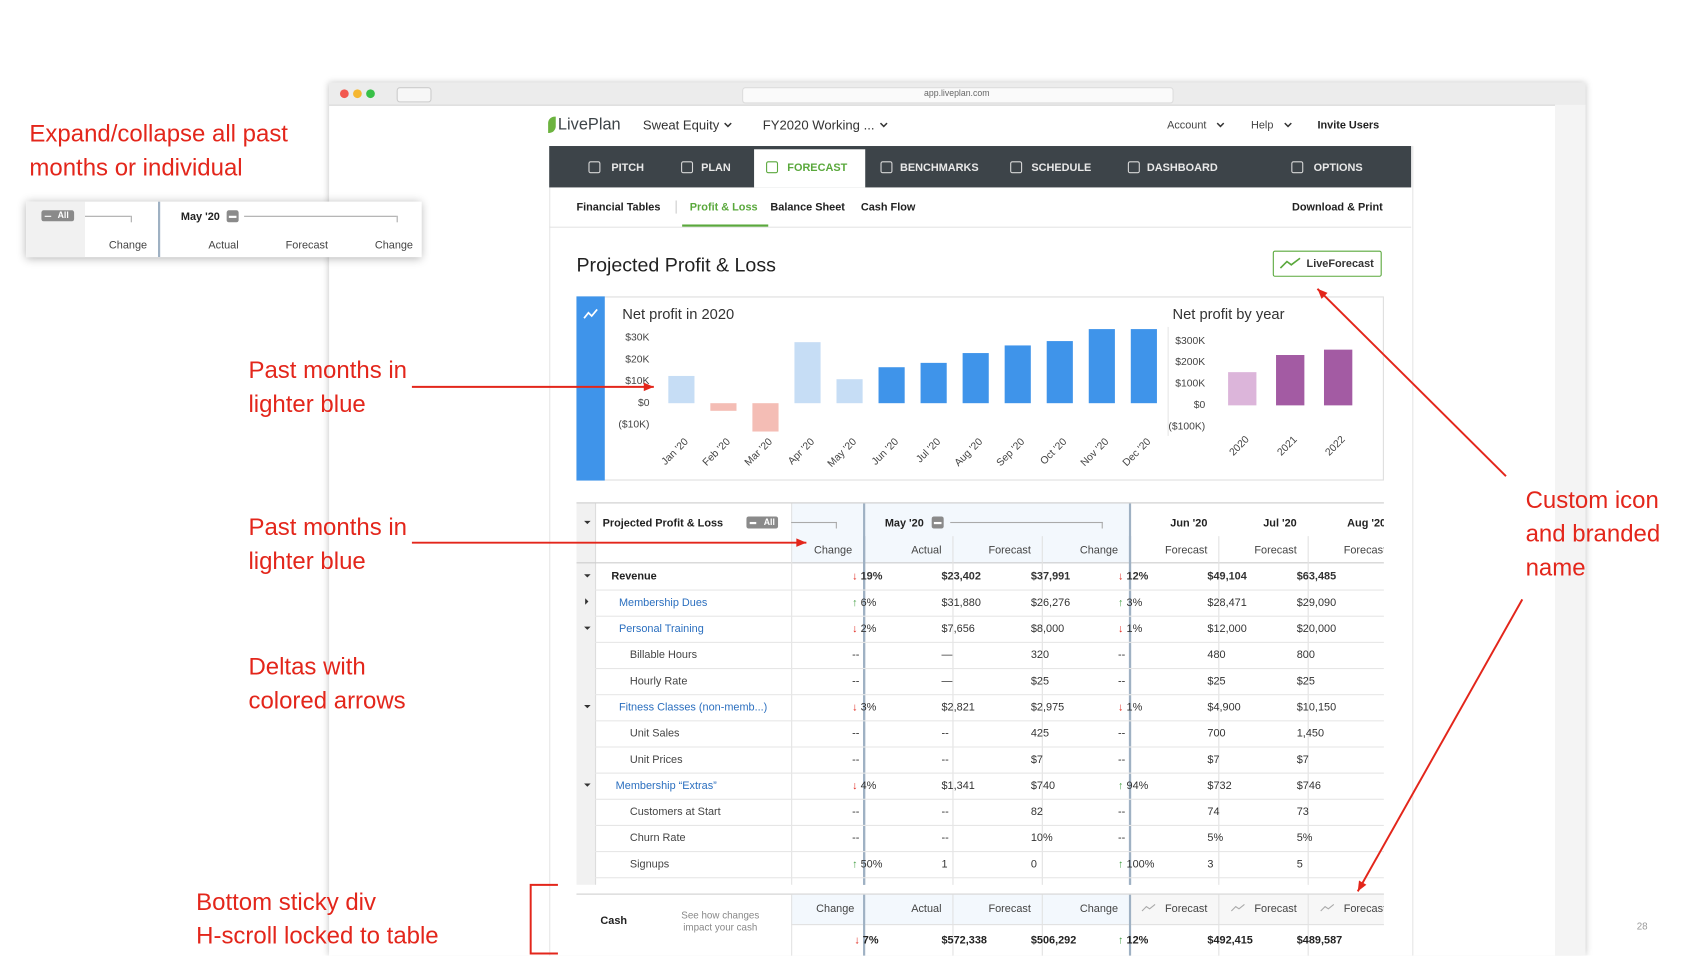 This screenshot has width=1700, height=956. Describe the element at coordinates (1592, 499) in the screenshot. I see `annotation: Custom icon` at that location.